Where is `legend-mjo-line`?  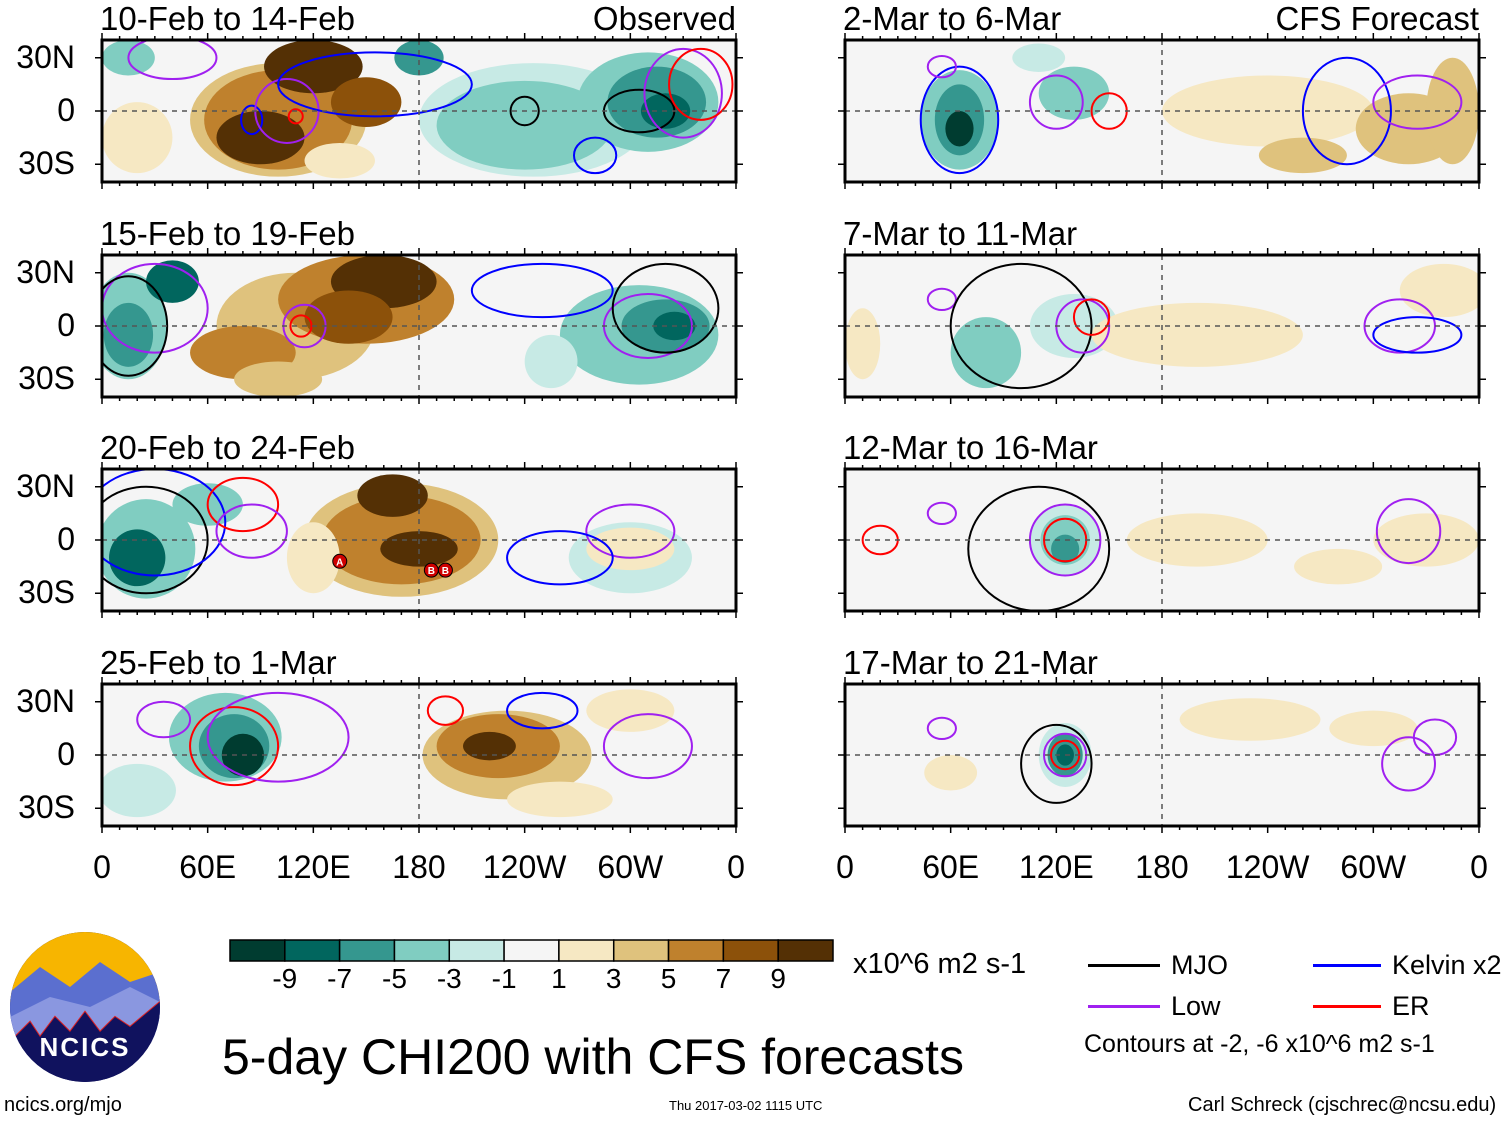
legend-mjo-line is located at coordinates (1124, 965).